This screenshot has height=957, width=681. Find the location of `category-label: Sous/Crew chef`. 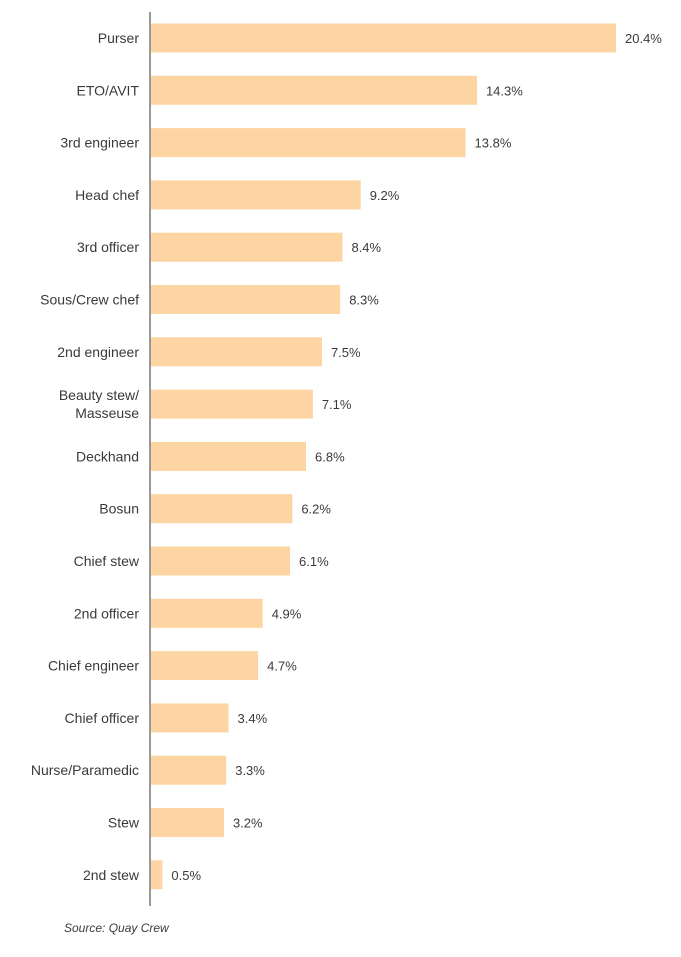

category-label: Sous/Crew chef is located at coordinates (89, 300).